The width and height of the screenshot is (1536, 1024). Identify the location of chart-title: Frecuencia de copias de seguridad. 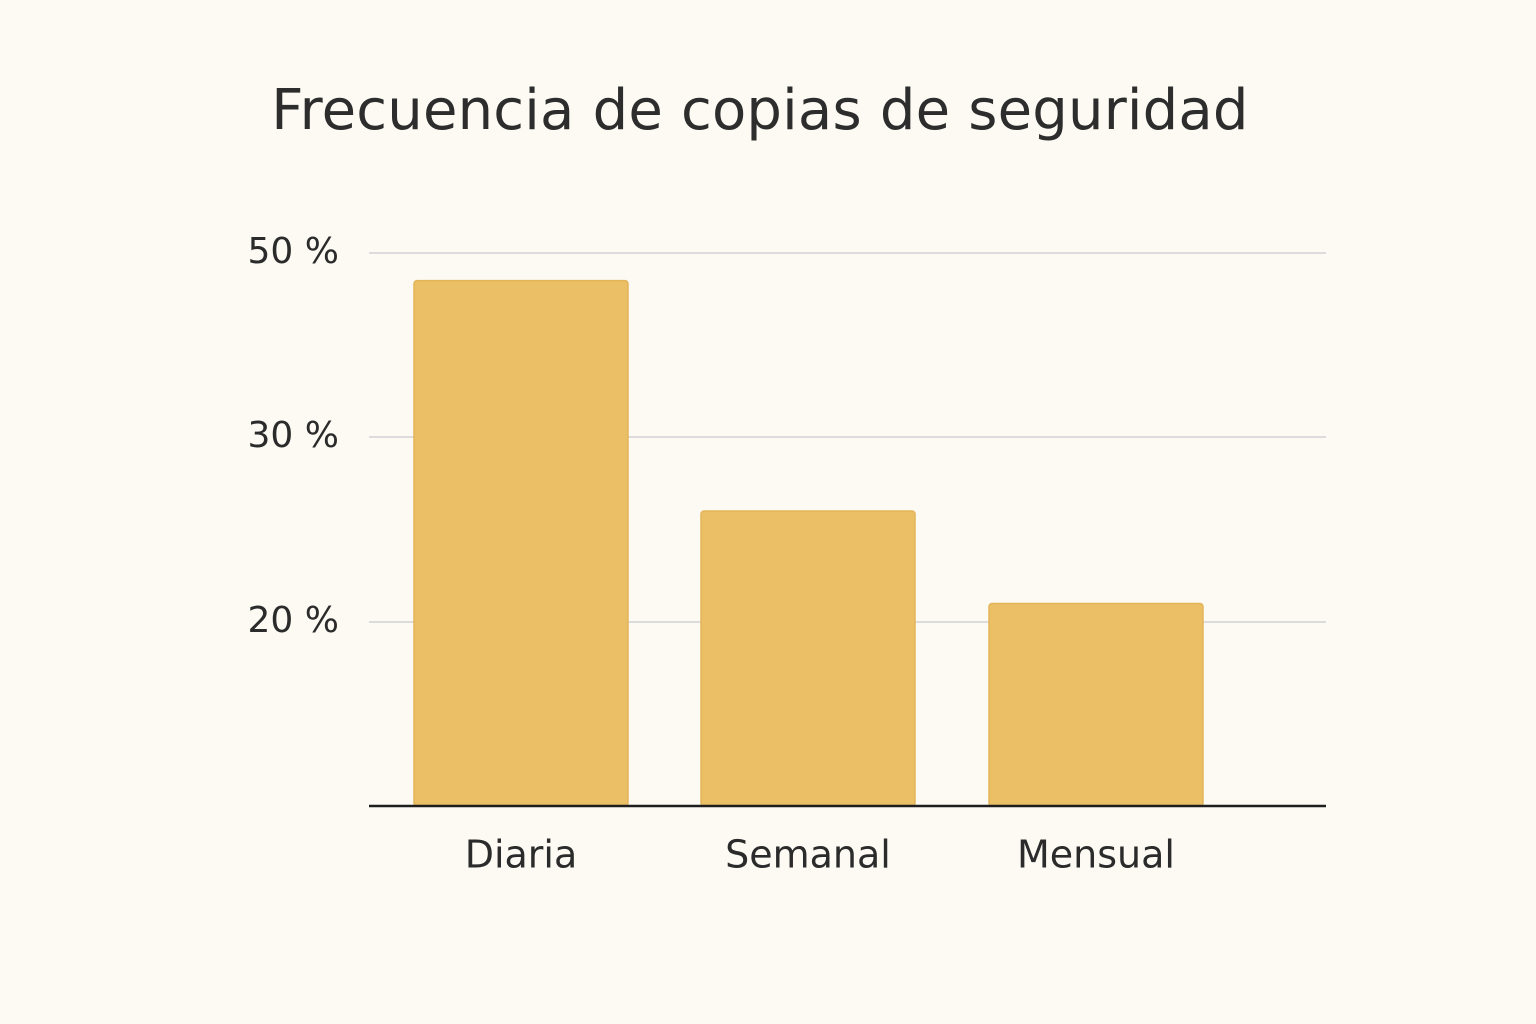
(760, 110).